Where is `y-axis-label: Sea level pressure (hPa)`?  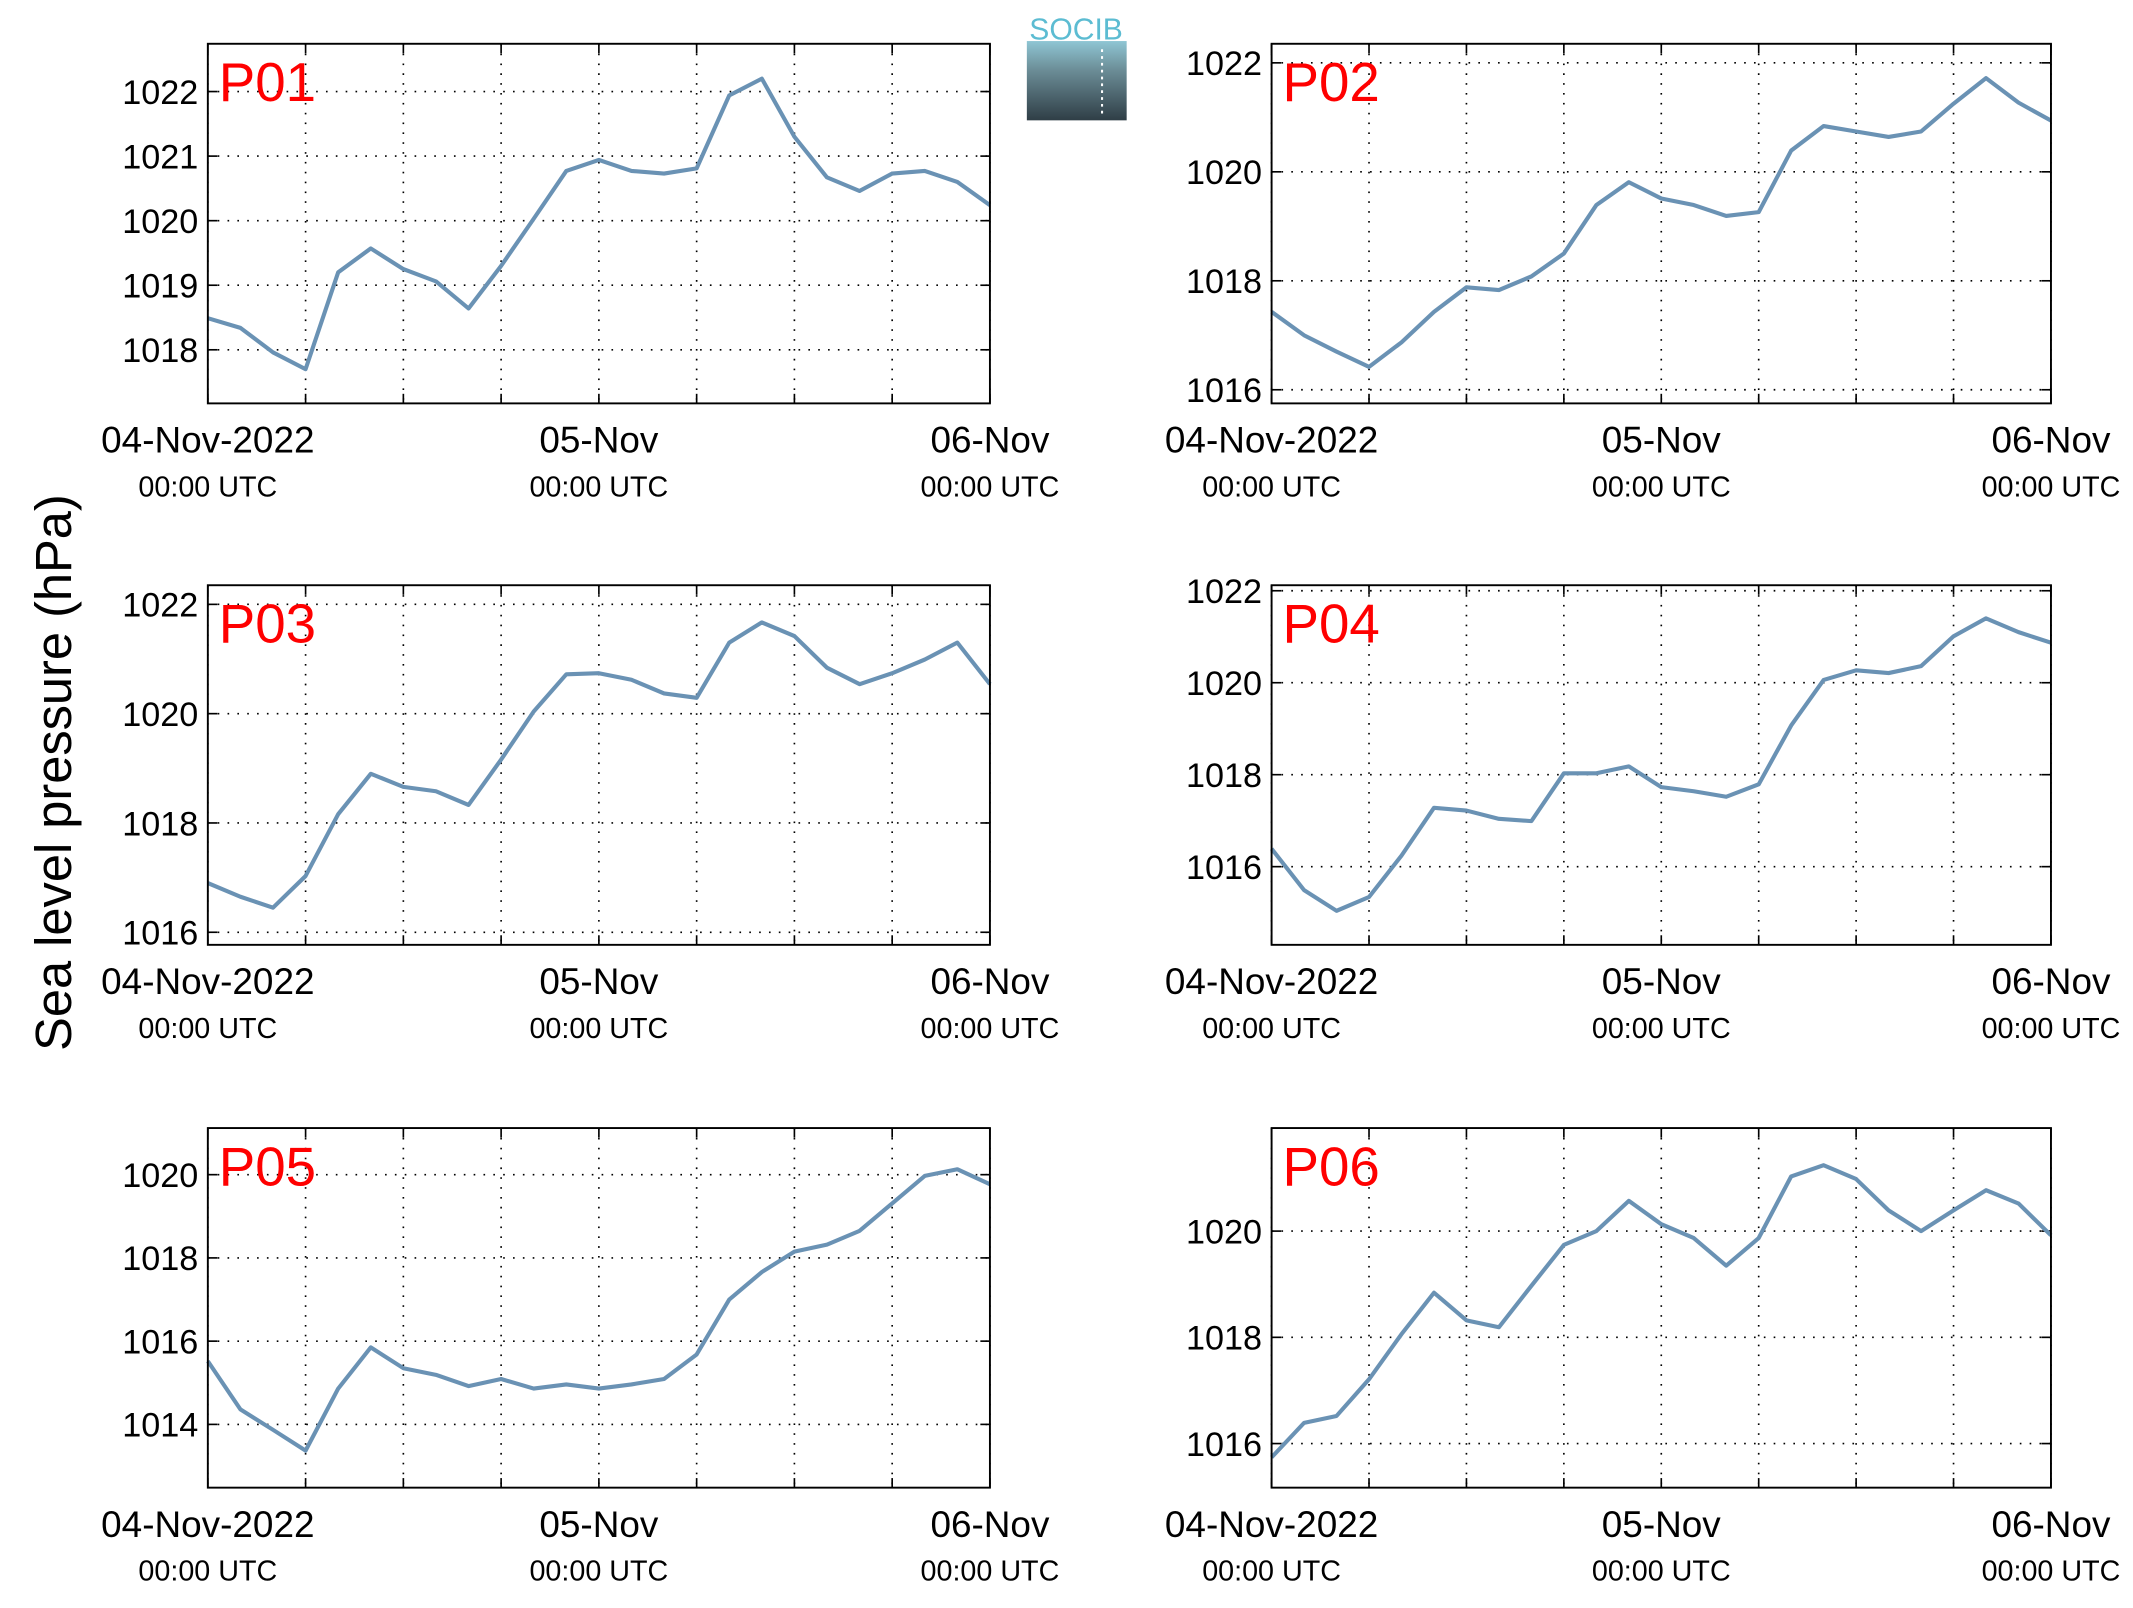 y-axis-label: Sea level pressure (hPa) is located at coordinates (53, 772).